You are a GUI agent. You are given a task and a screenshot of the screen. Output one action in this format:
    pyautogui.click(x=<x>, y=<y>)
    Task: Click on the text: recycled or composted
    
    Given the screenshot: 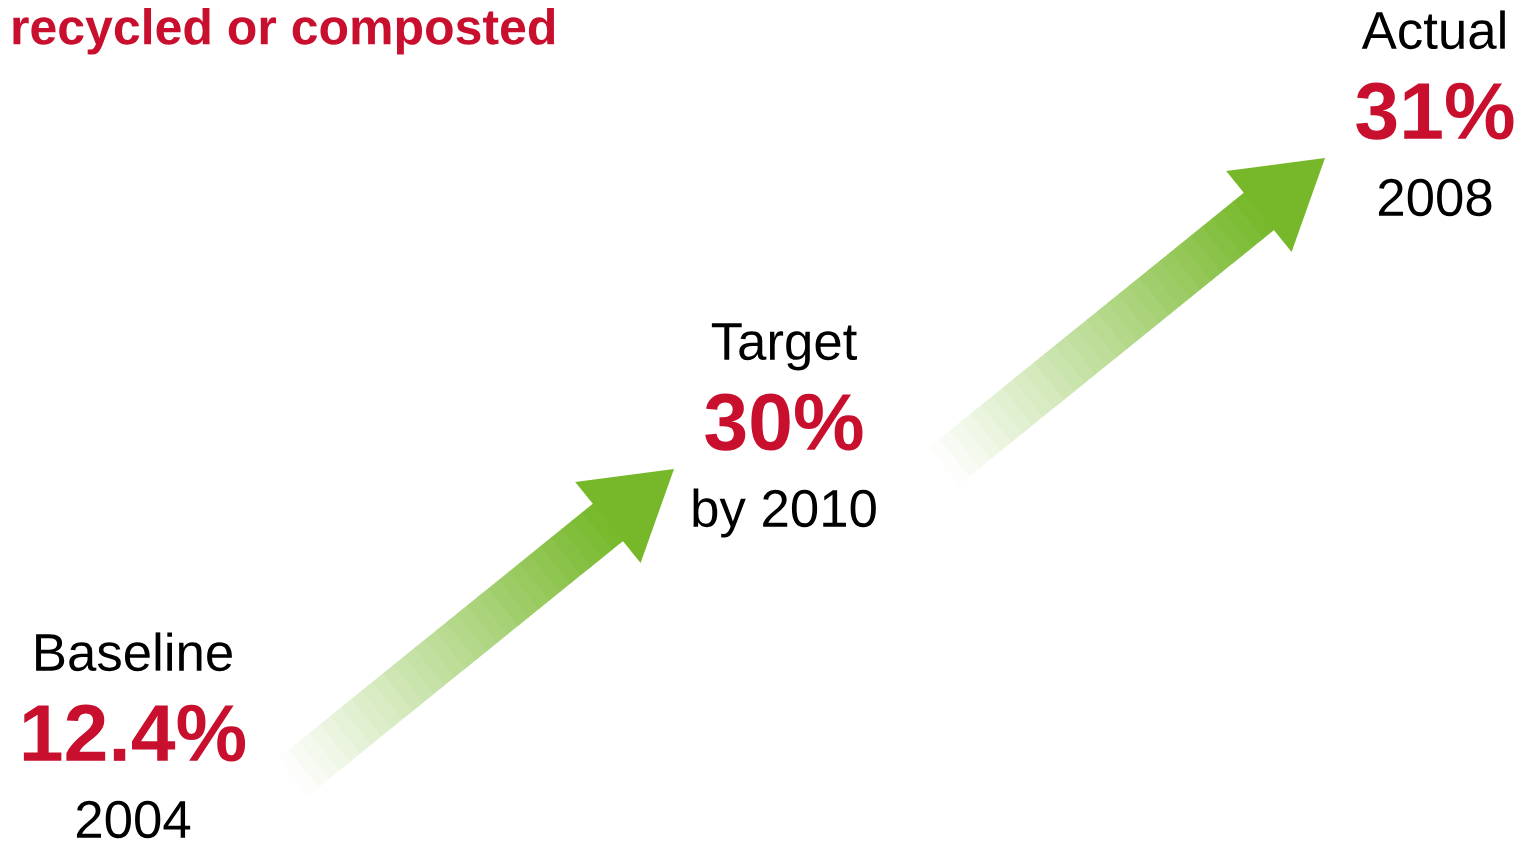 What is the action you would take?
    pyautogui.click(x=284, y=31)
    